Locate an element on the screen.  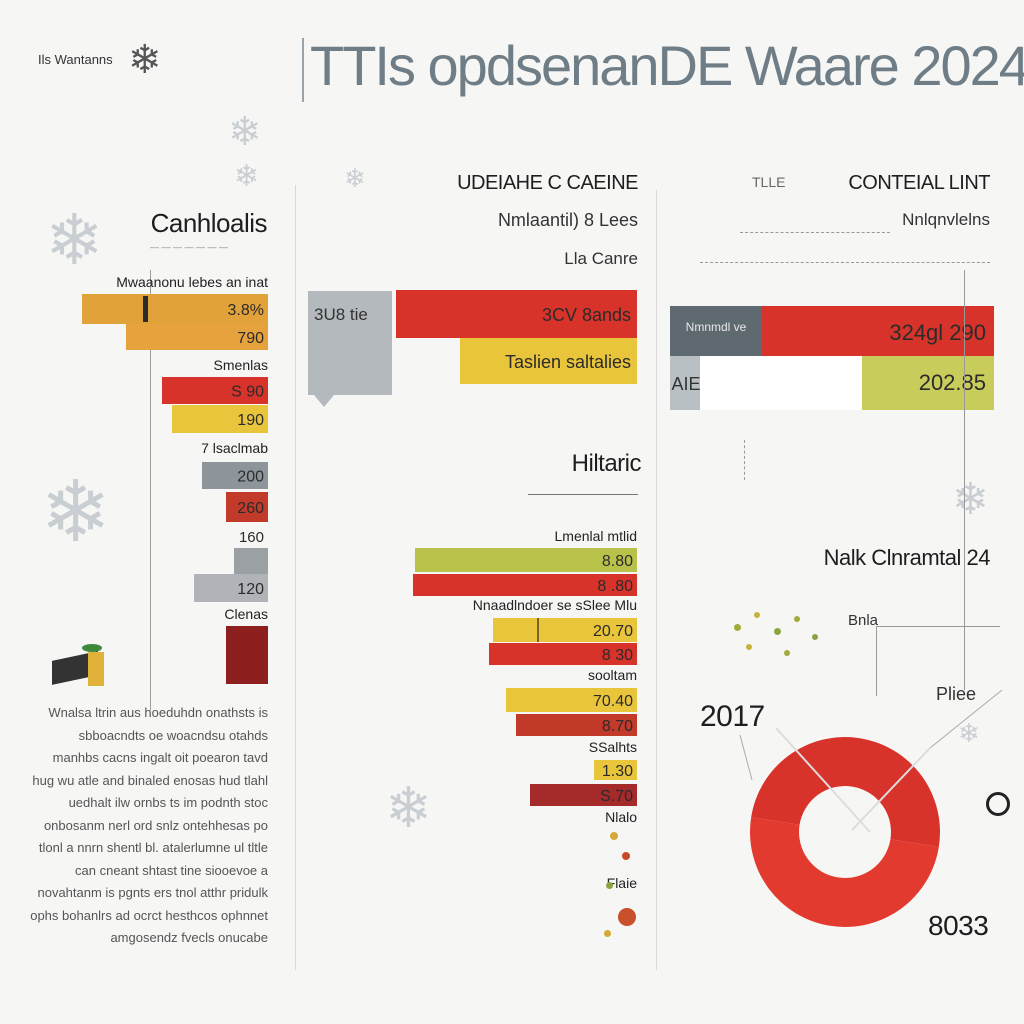
bar-value-label: S.70 is located at coordinates (616, 796).